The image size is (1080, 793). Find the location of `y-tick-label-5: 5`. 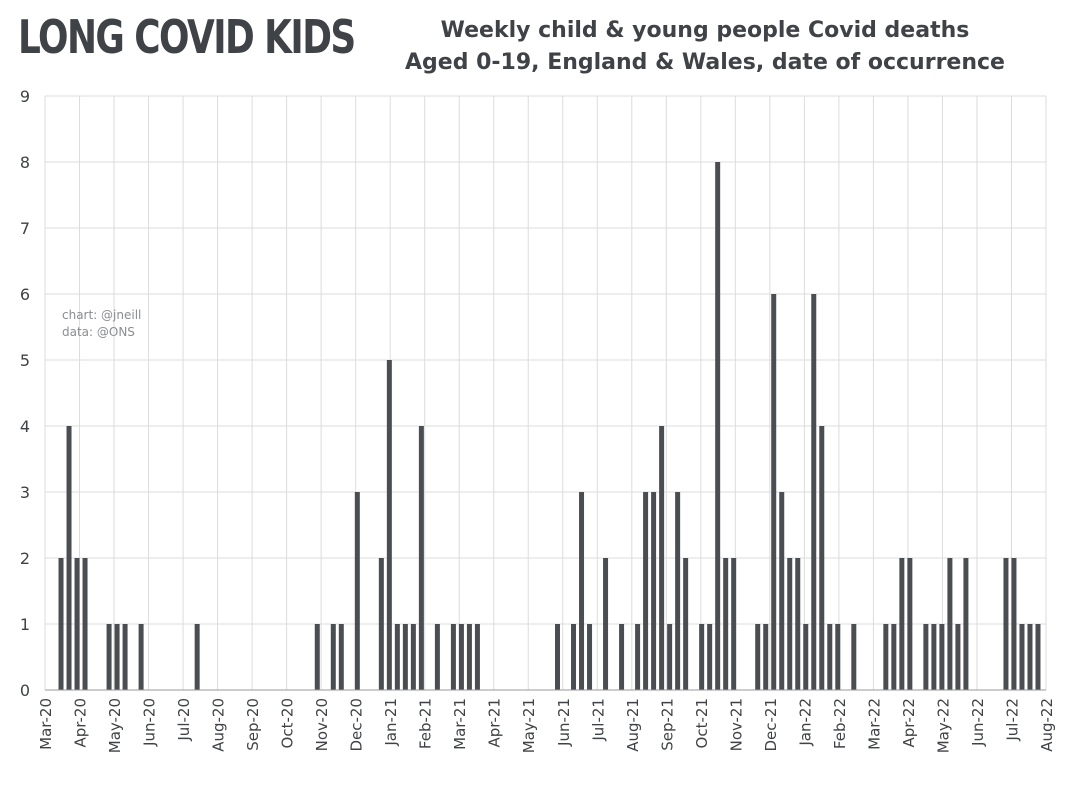

y-tick-label-5: 5 is located at coordinates (25, 360).